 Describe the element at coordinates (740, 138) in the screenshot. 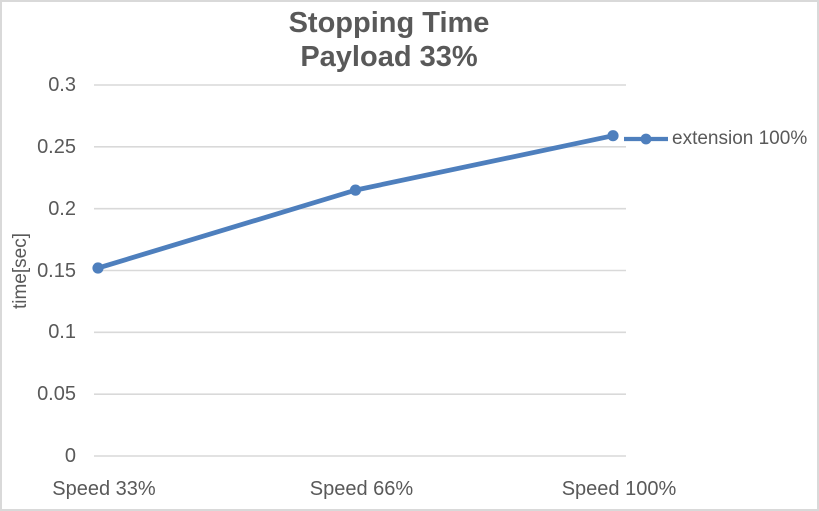

I see `legend-series-label: extension 100%` at that location.